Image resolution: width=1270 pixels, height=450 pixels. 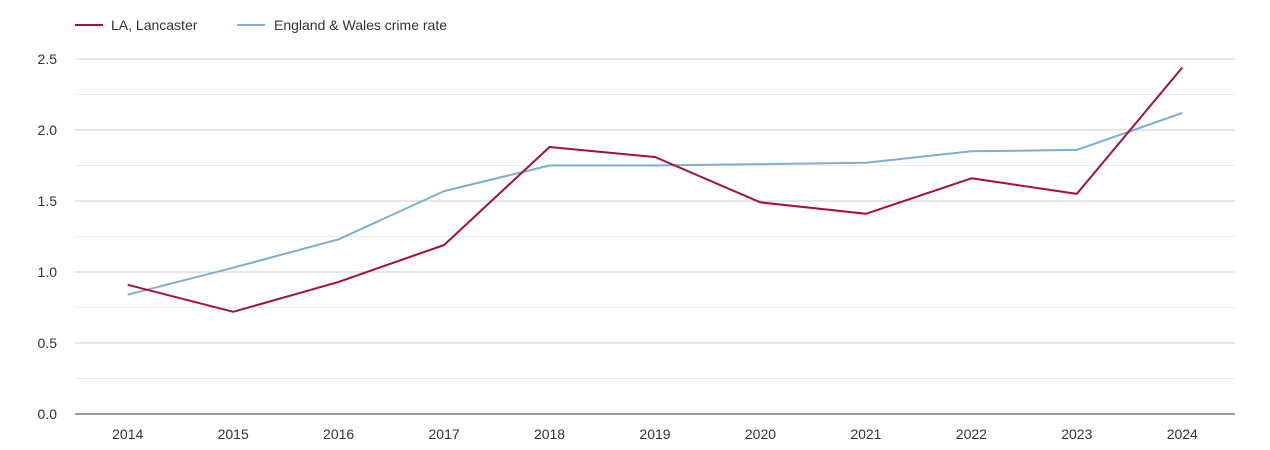 I want to click on x-tick-label: 2024, so click(x=1182, y=434).